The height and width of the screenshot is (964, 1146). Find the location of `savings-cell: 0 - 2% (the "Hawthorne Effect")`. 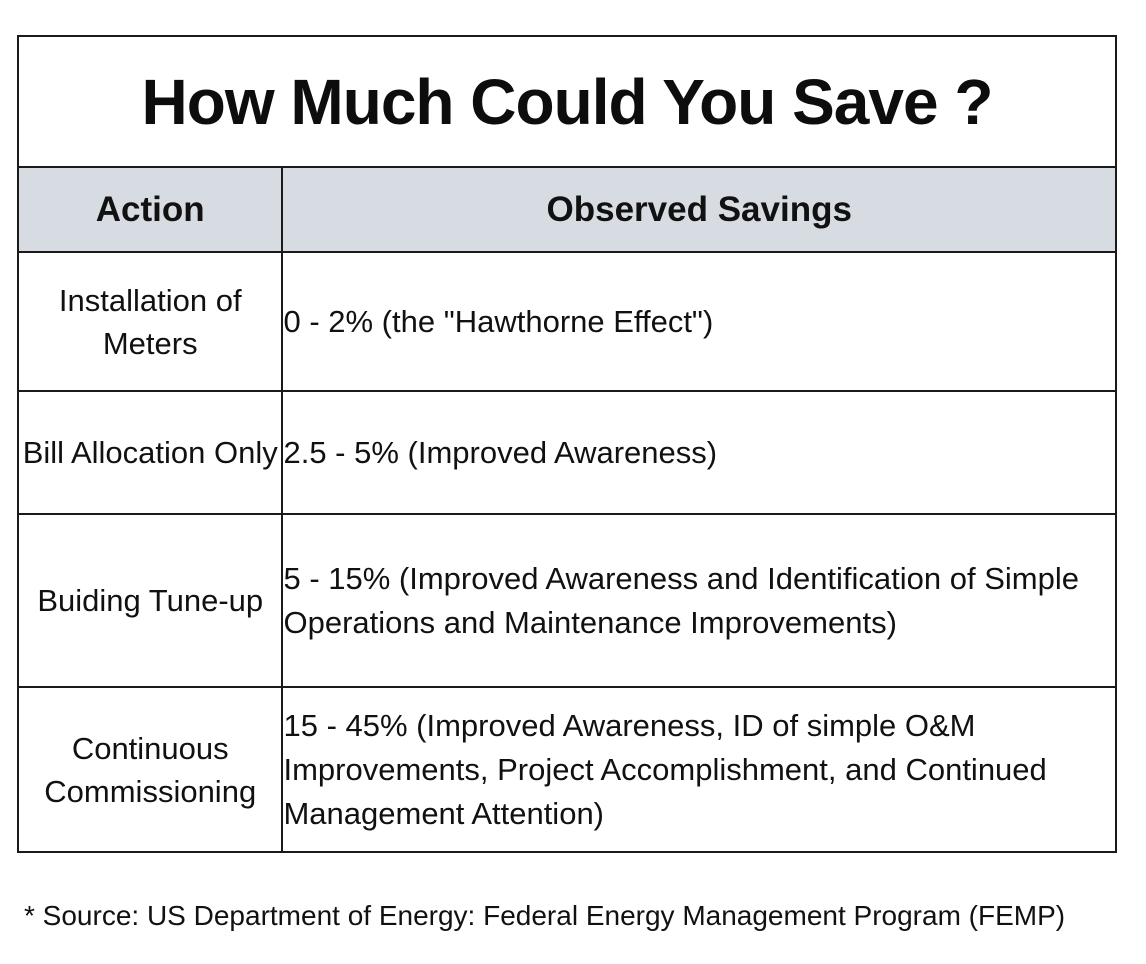

savings-cell: 0 - 2% (the "Hawthorne Effect") is located at coordinates (699, 321).